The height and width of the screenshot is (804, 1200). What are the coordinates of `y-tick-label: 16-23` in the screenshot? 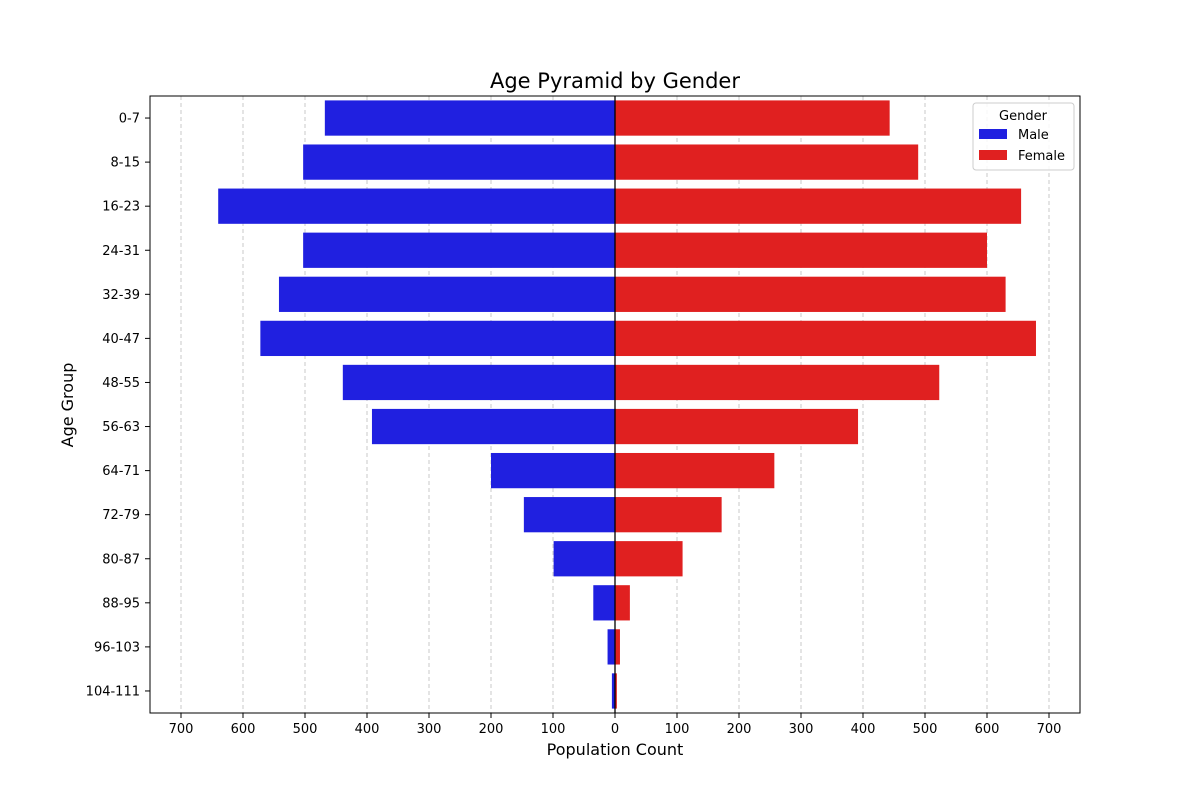 It's located at (121, 207).